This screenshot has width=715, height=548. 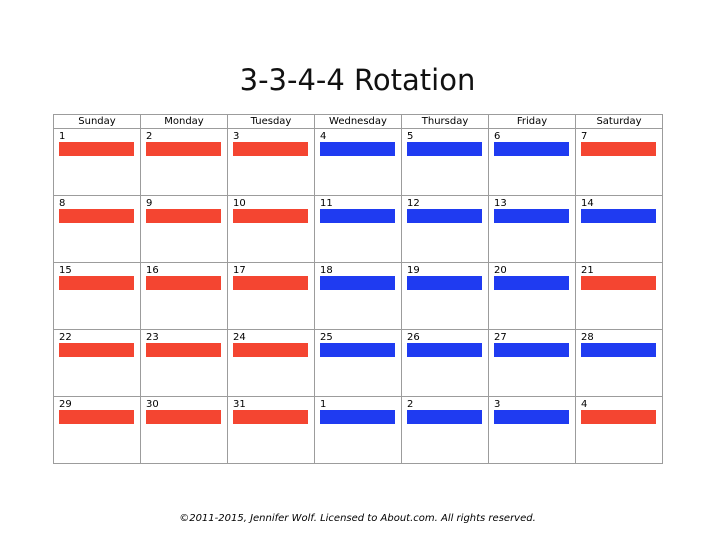 I want to click on calendar-day-cell: 31, so click(x=271, y=430).